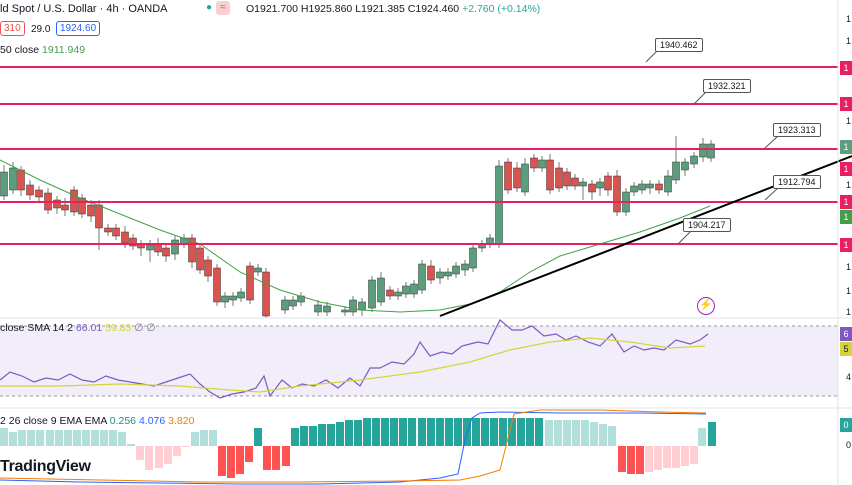  What do you see at coordinates (89, 328) in the screenshot?
I see `rsi-value: 66.01` at bounding box center [89, 328].